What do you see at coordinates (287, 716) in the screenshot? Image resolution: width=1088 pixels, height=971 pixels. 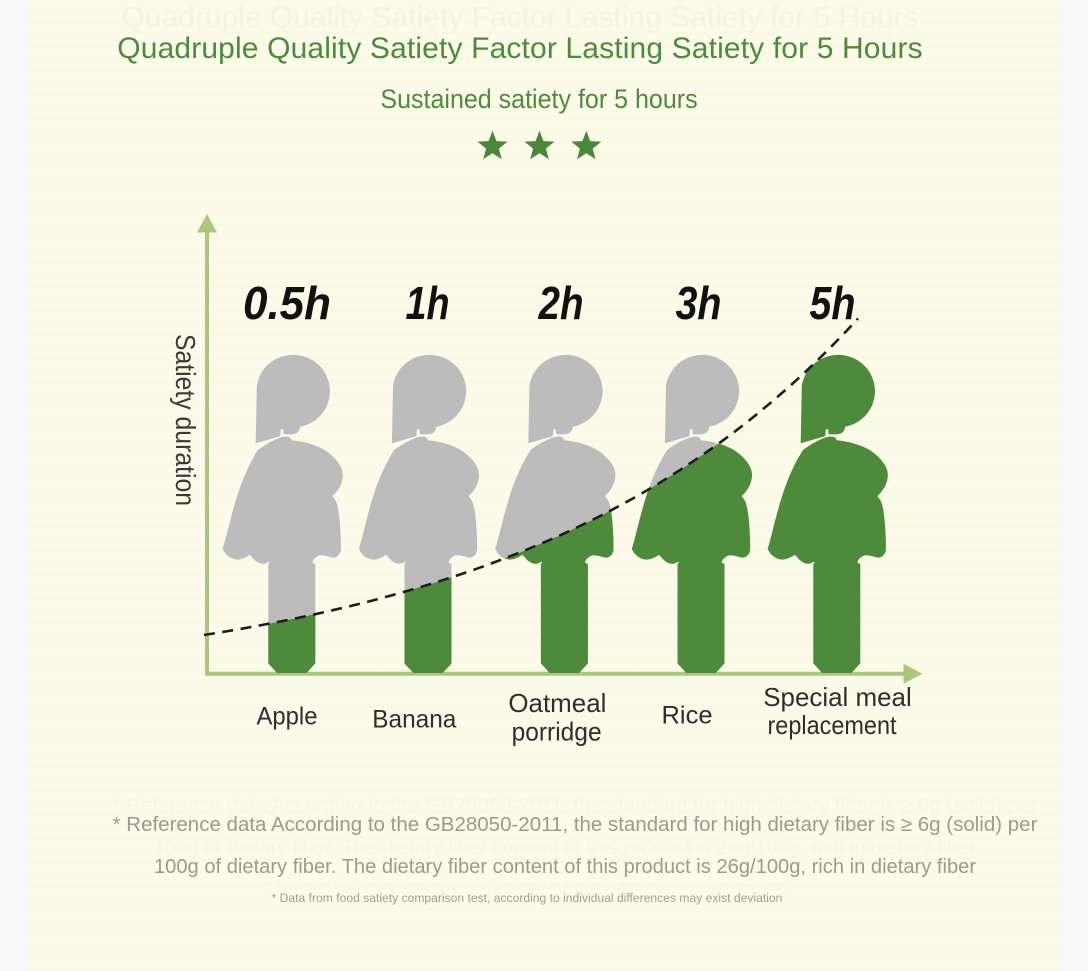 I see `svg-text: Apple` at bounding box center [287, 716].